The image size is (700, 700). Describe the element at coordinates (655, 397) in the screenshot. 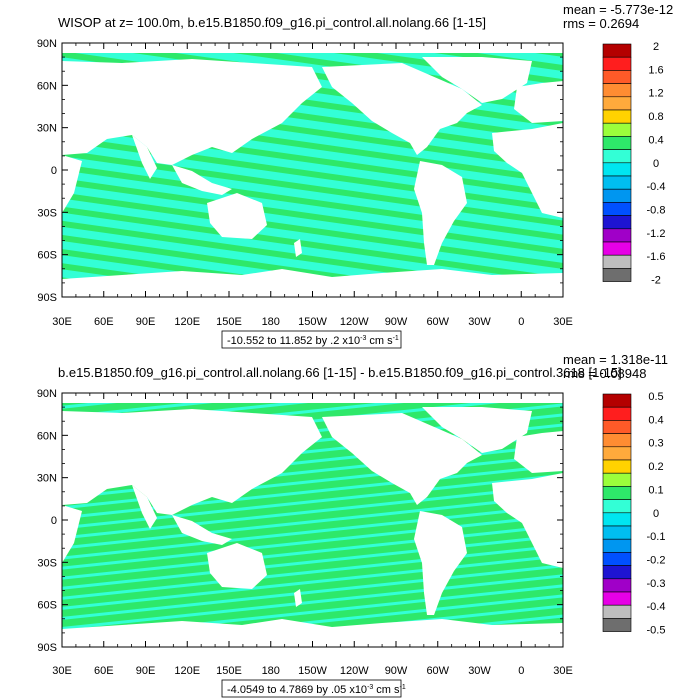

I see `colorbar-label: 0.5` at that location.